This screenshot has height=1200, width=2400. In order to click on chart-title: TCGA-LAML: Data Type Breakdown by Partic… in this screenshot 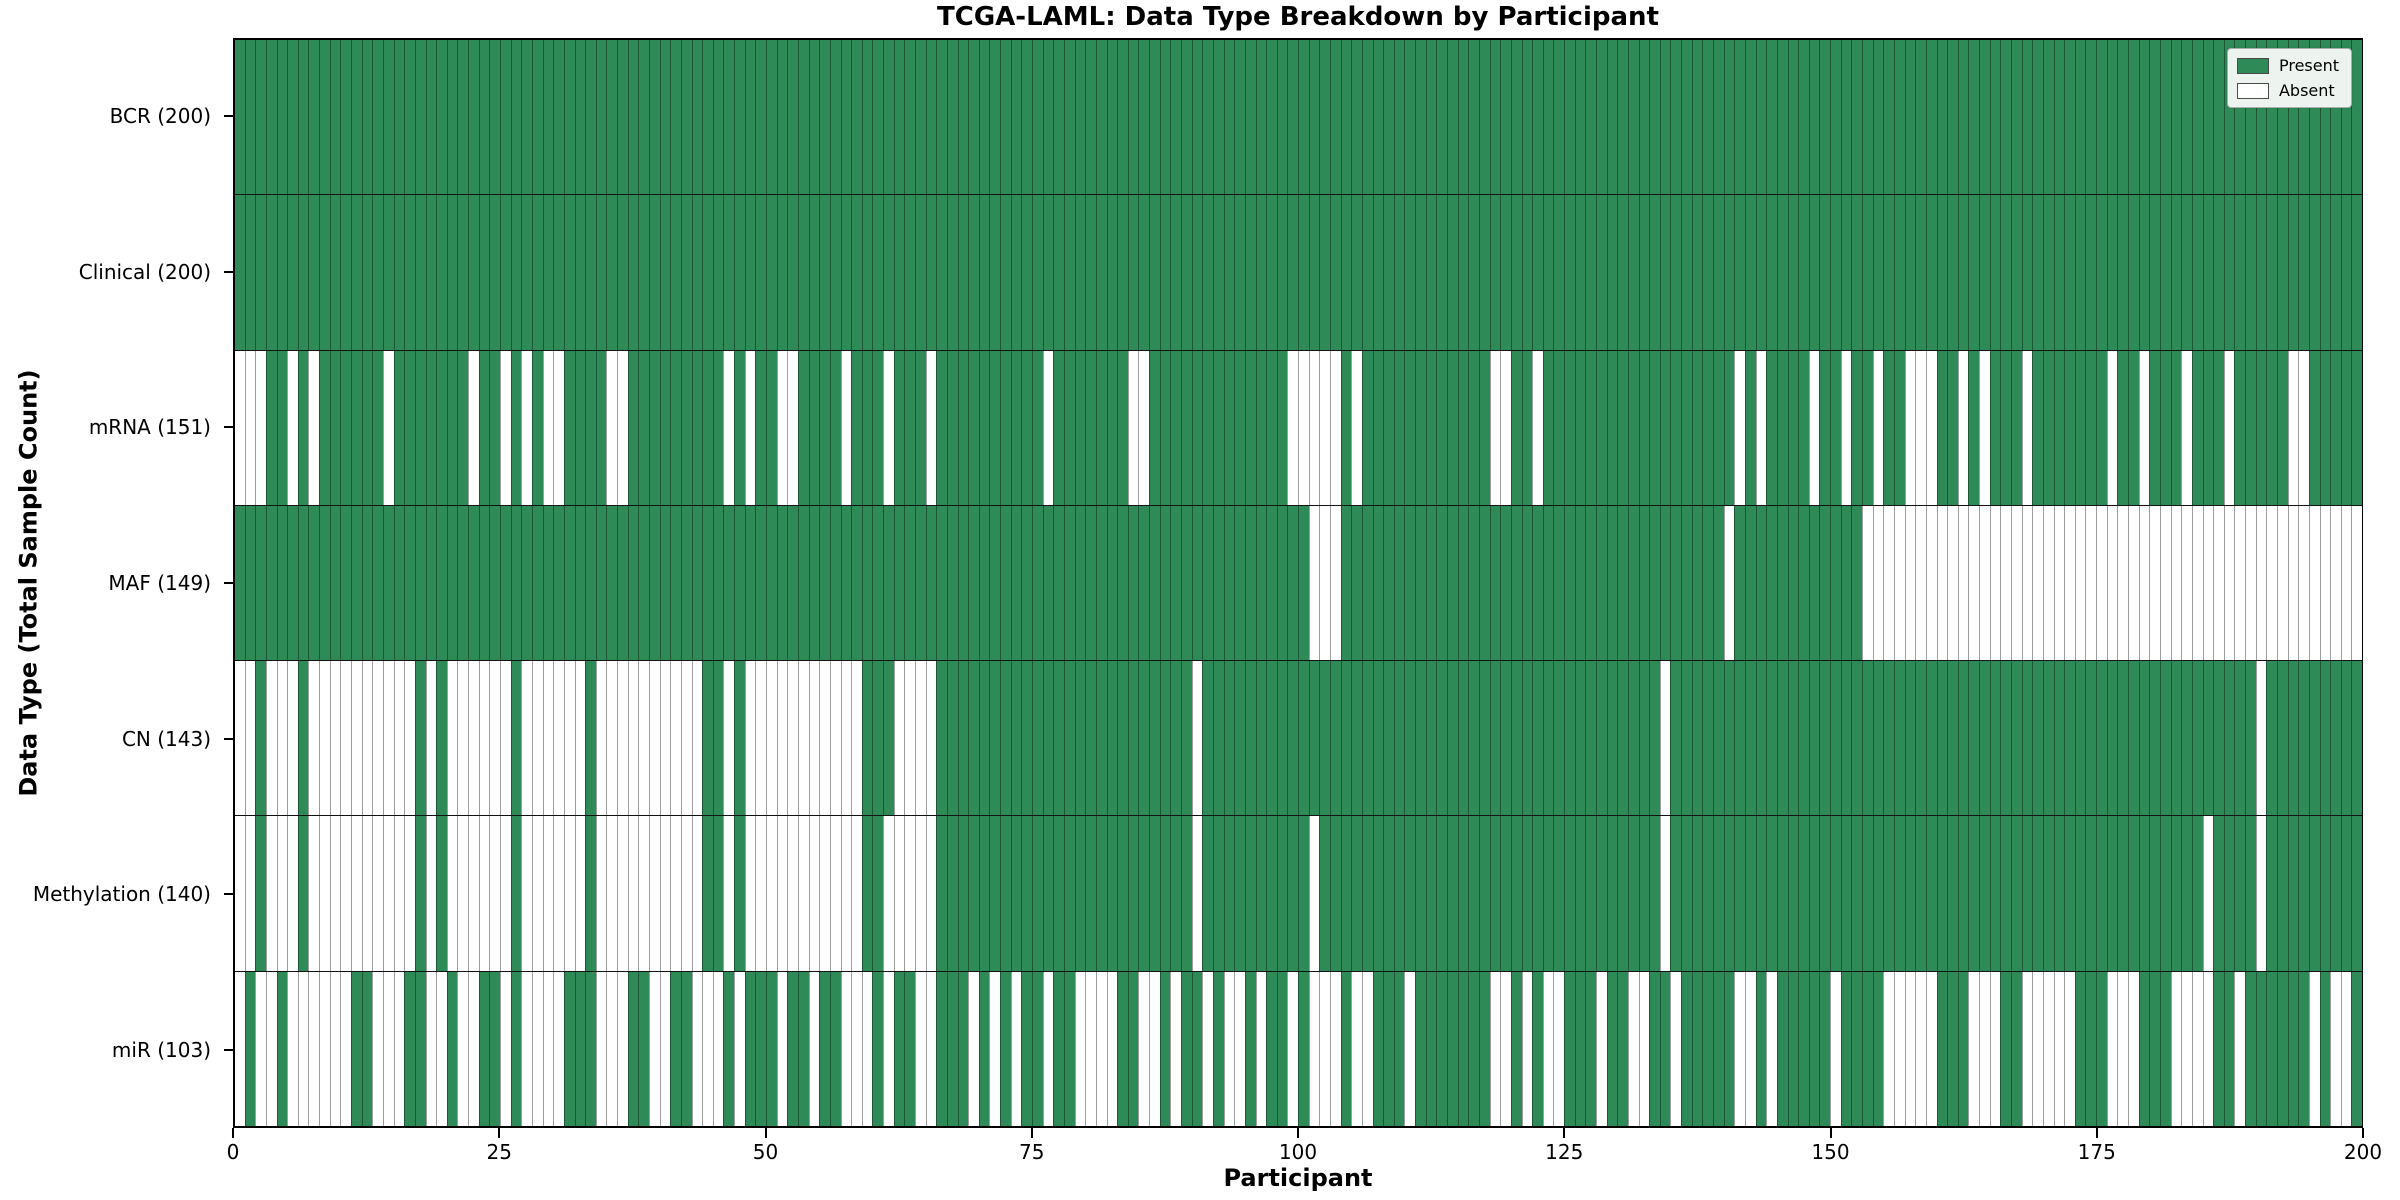, I will do `click(1298, 17)`.